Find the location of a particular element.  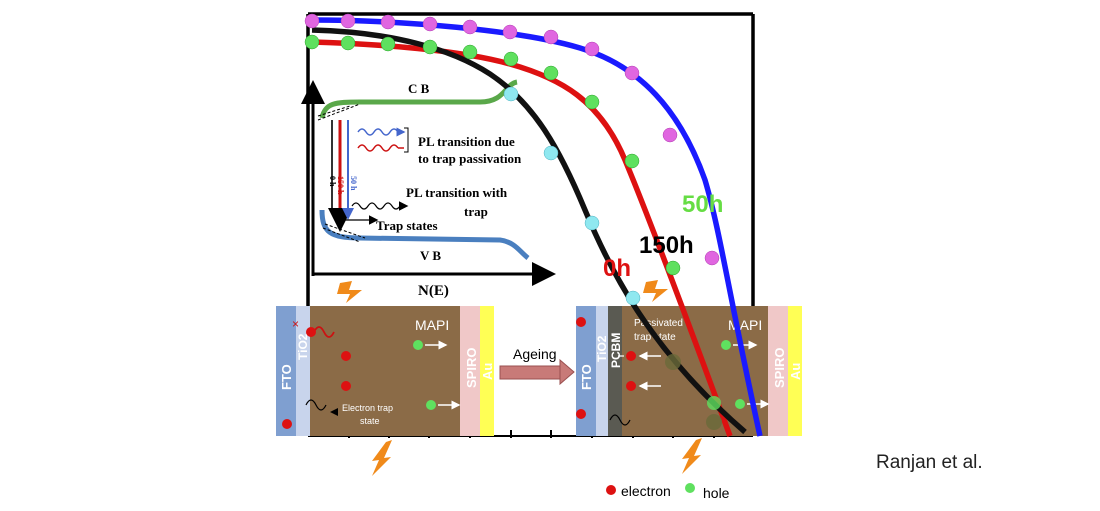

mapi-label: MAPI is located at coordinates (432, 325).